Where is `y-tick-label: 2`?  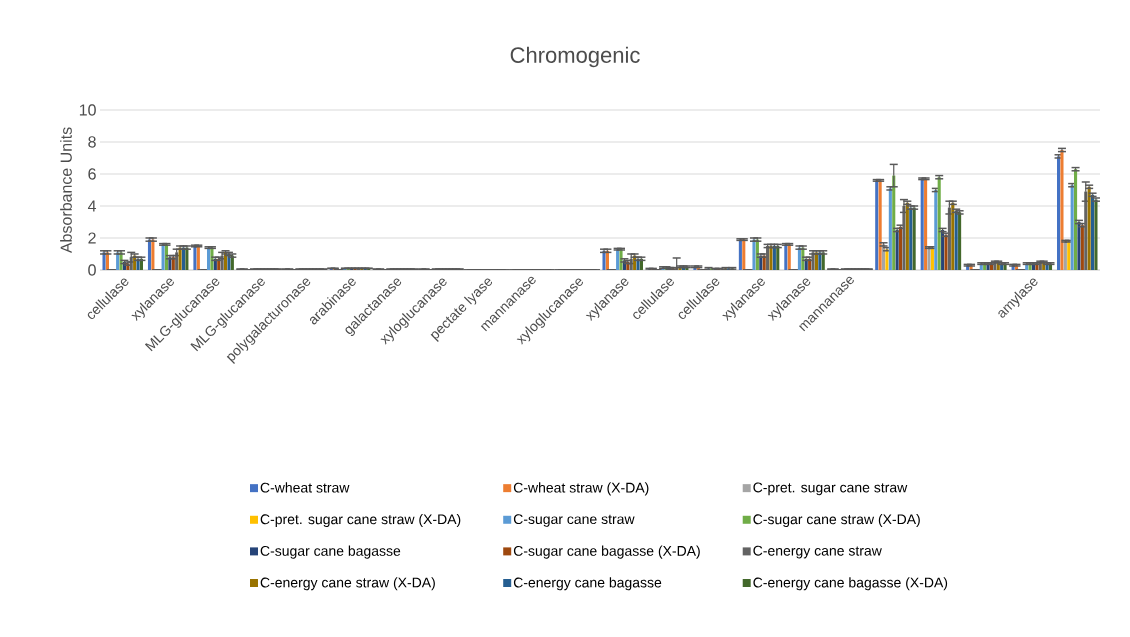
y-tick-label: 2 is located at coordinates (92, 238).